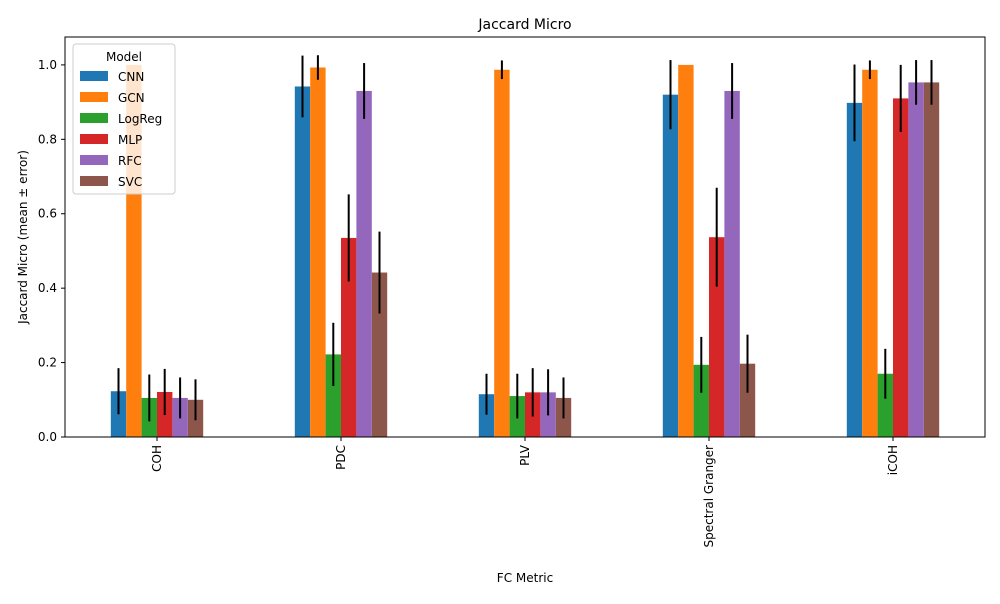  Describe the element at coordinates (124, 57) in the screenshot. I see `legend-title: Model` at that location.